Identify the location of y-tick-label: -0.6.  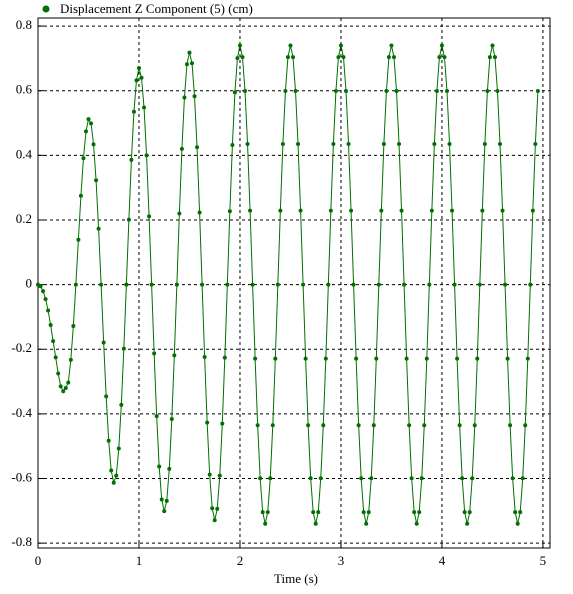
(21, 477).